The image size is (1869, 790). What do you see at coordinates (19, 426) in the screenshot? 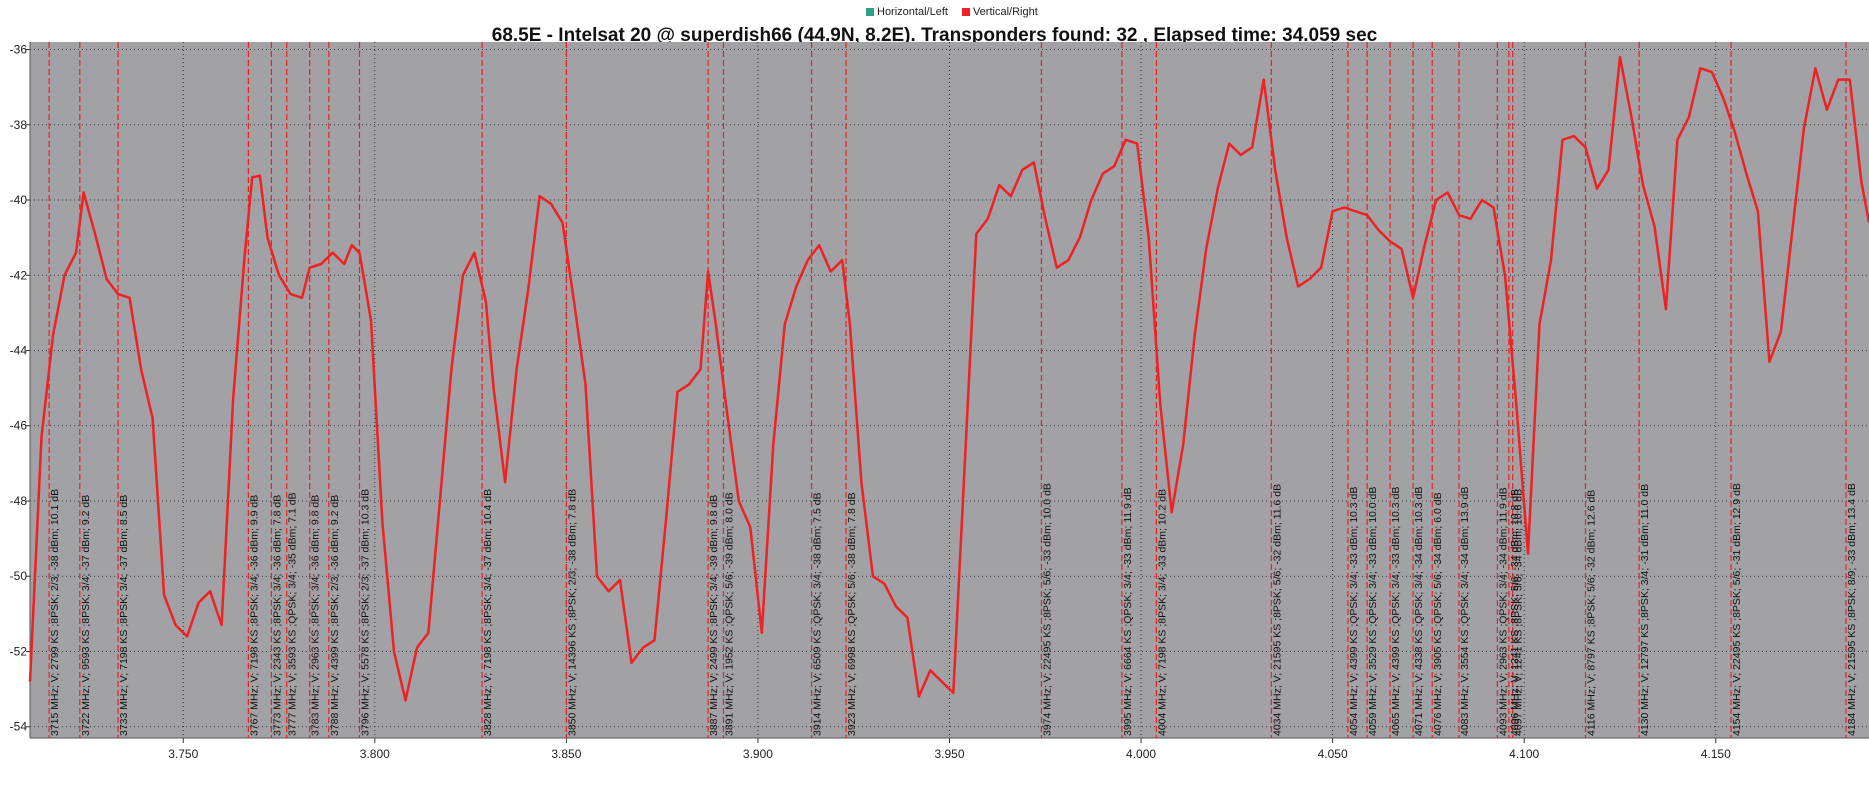
I see `y-tick-label: -46` at bounding box center [19, 426].